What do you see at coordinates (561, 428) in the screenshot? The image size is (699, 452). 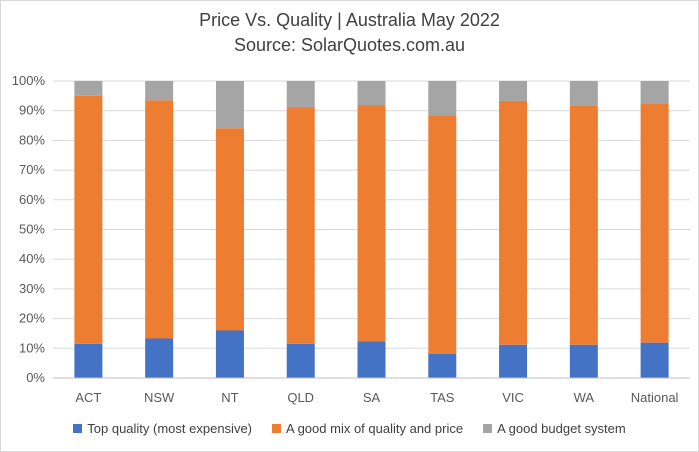 I see `legend-label-budget: A good budget system` at bounding box center [561, 428].